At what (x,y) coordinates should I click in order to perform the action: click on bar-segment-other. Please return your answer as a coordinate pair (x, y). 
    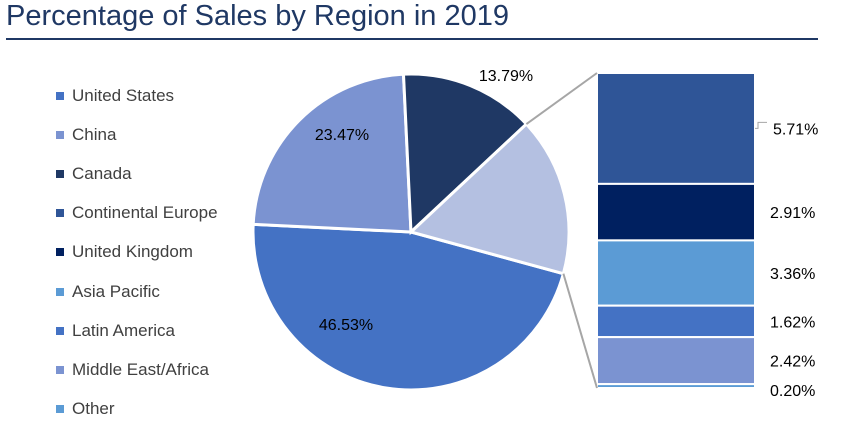
    Looking at the image, I should click on (676, 386).